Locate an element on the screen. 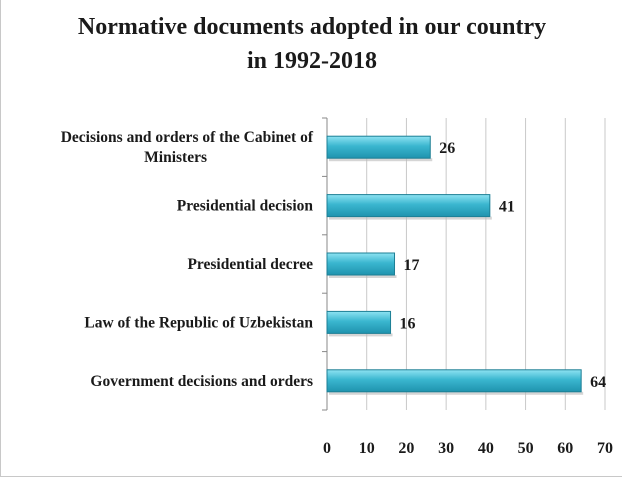 This screenshot has width=622, height=477. x-tick-label: 10 is located at coordinates (367, 448).